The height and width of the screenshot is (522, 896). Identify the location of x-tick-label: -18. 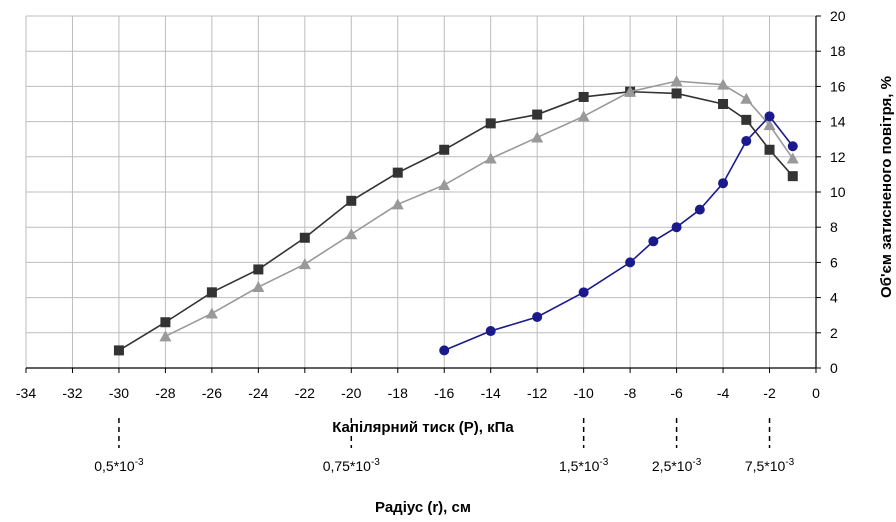
(398, 393).